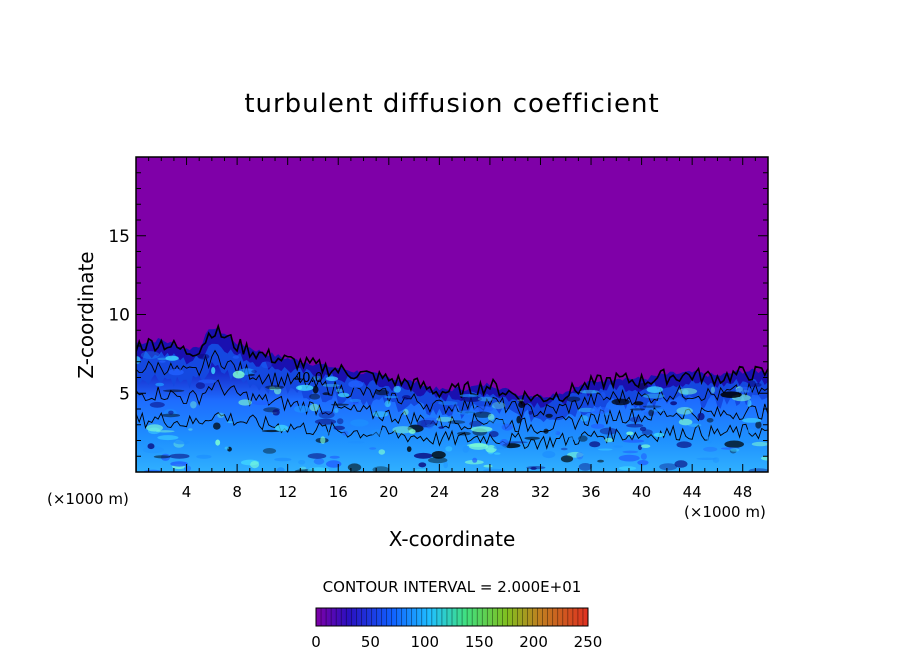 The image size is (904, 654). What do you see at coordinates (119, 316) in the screenshot?
I see `y-tick-label: 10` at bounding box center [119, 316].